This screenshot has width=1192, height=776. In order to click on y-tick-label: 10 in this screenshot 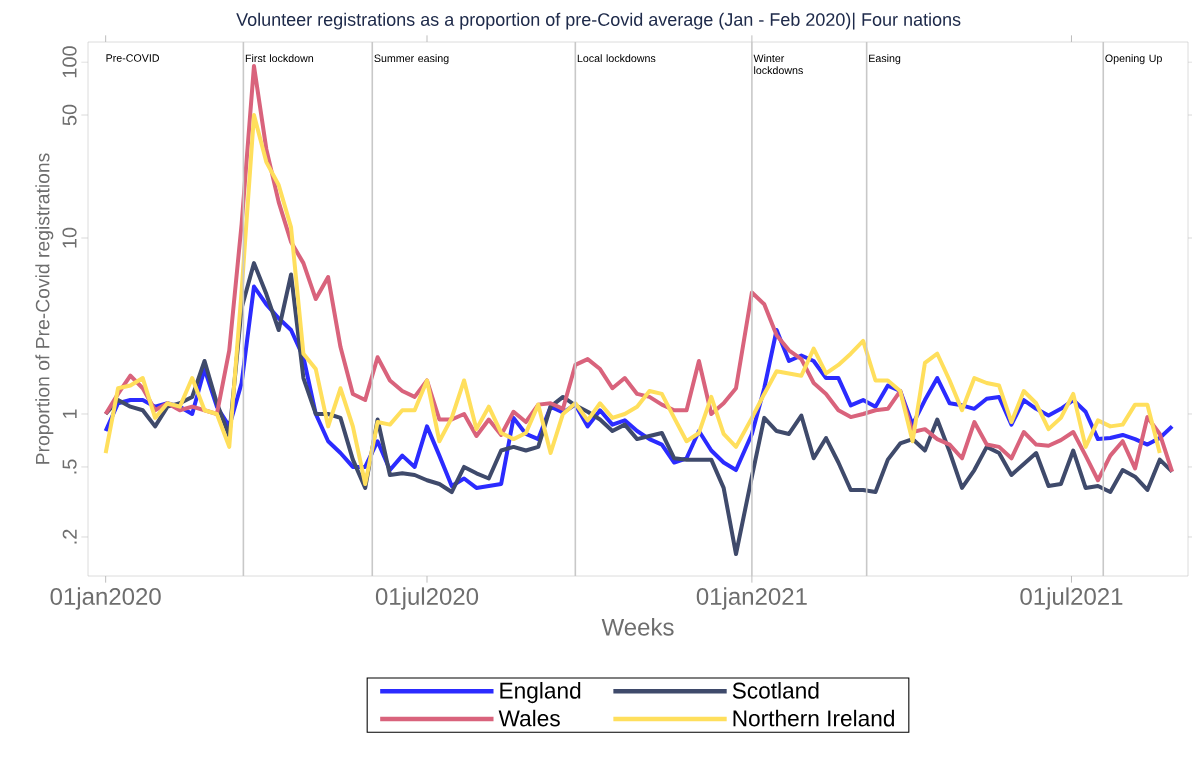, I will do `click(69, 237)`.